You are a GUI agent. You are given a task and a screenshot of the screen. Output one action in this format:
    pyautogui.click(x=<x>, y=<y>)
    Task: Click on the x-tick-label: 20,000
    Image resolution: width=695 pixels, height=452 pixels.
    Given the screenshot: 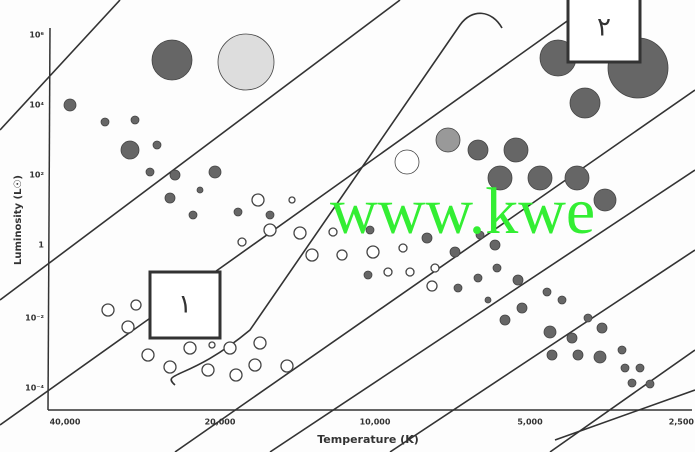 What is the action you would take?
    pyautogui.click(x=220, y=422)
    